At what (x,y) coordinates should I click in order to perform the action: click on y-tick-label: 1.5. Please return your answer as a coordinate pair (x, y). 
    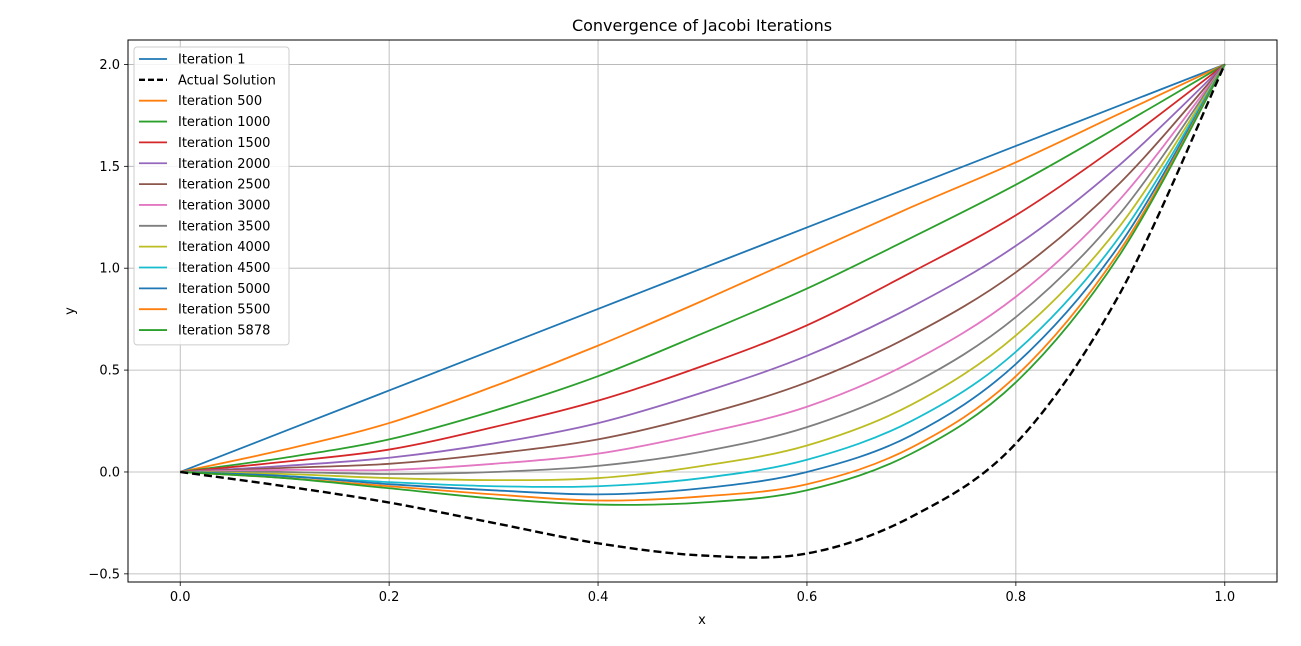
    Looking at the image, I should click on (109, 167).